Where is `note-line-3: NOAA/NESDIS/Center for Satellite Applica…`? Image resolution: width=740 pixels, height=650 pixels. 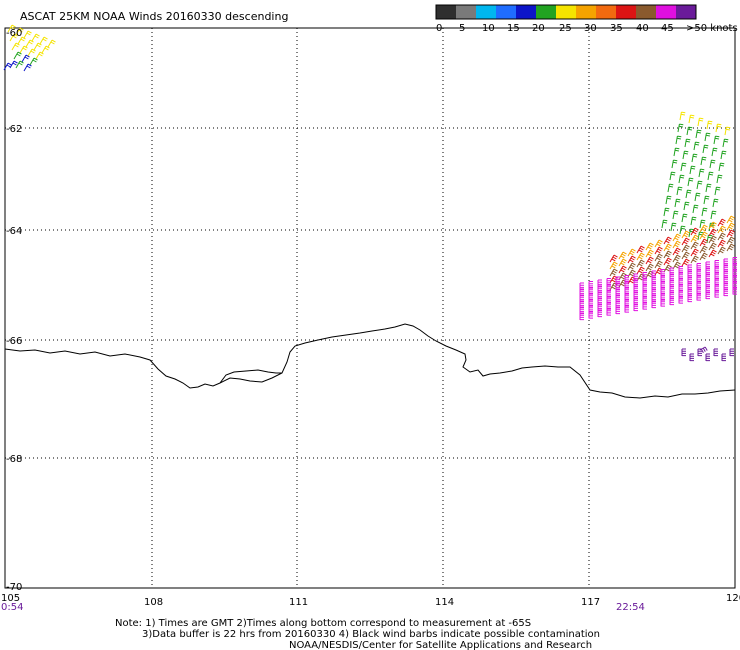
note-line-3: NOAA/NESDIS/Center for Satellite Applica… is located at coordinates (440, 645).